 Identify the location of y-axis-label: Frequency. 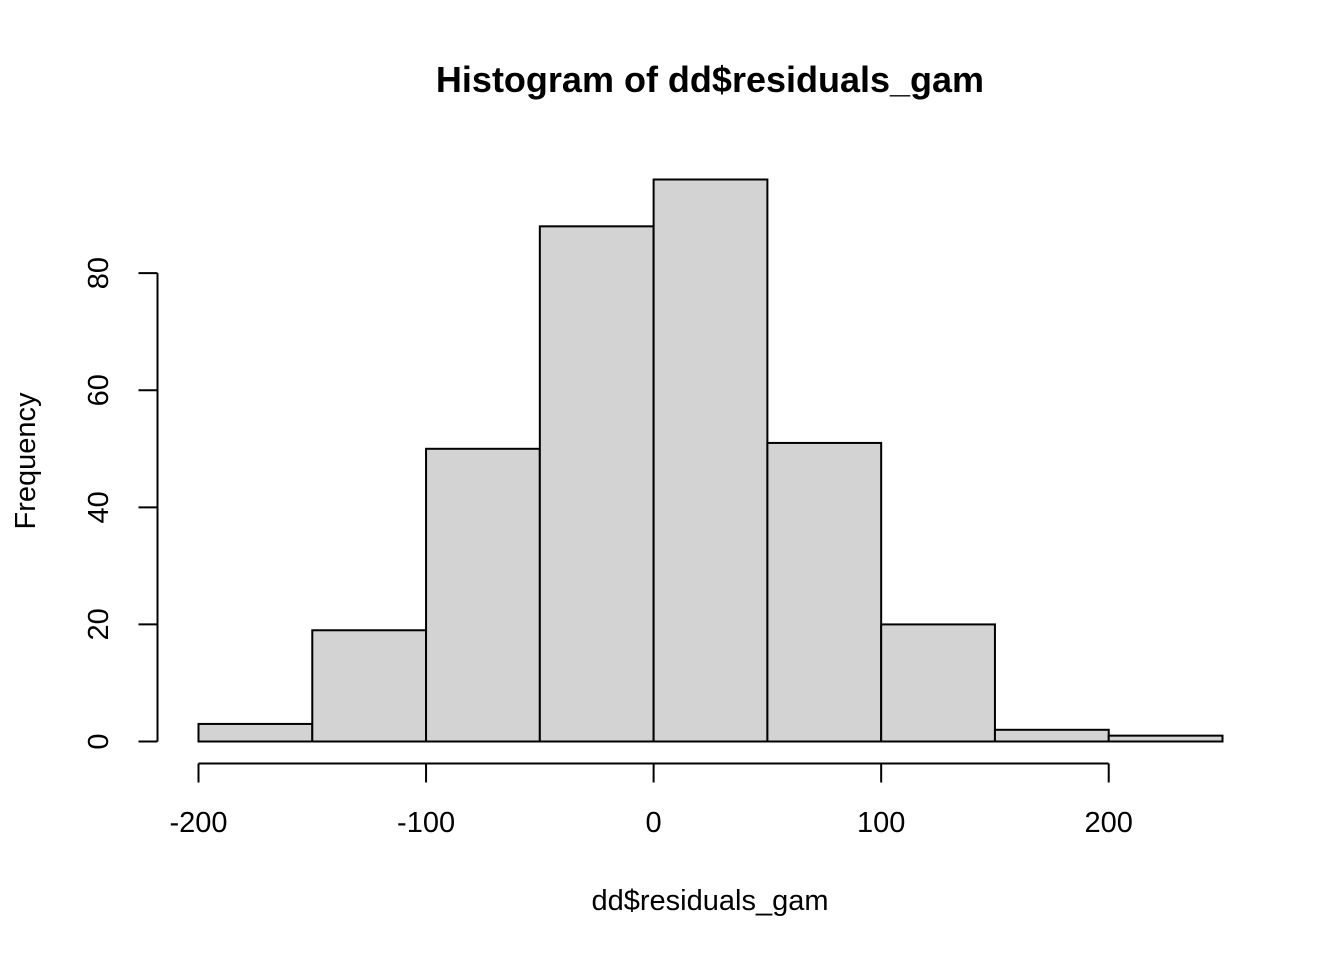
(26, 461).